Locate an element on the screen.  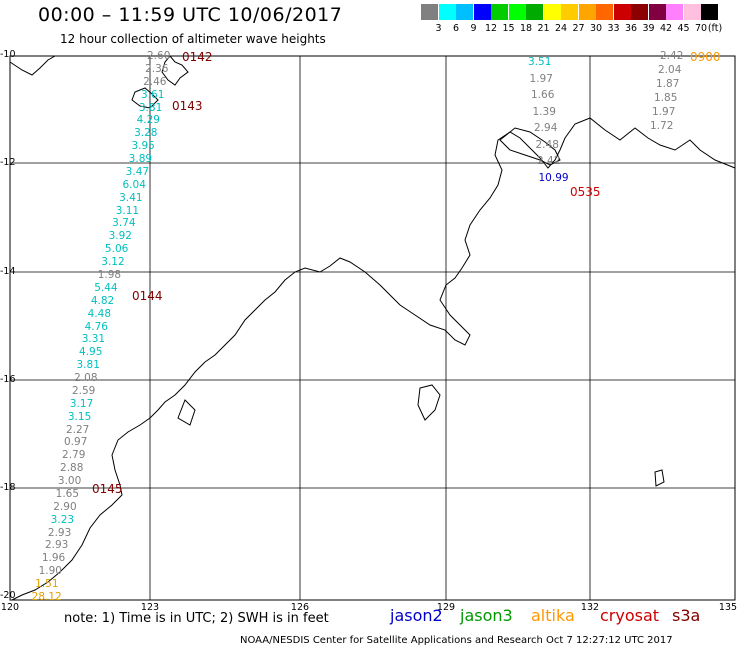
wave-height-value: 4.29 is located at coordinates (148, 120).